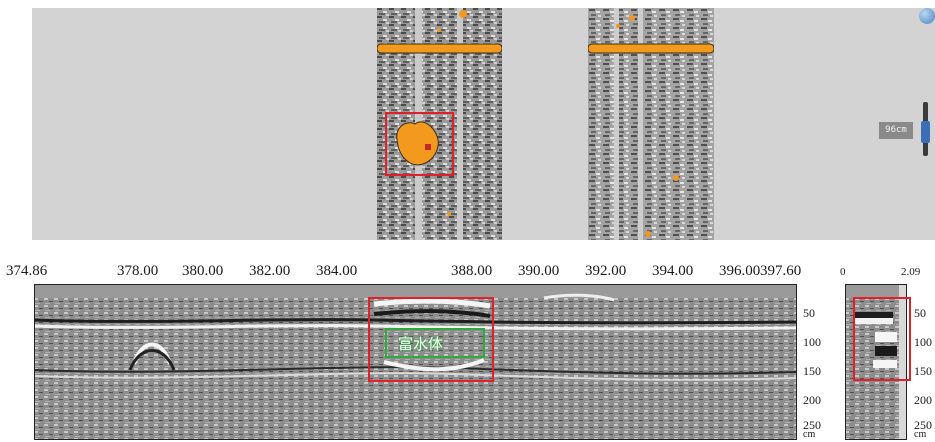 Image resolution: width=935 pixels, height=442 pixels. I want to click on side-depth-tick-label: 200, so click(923, 400).